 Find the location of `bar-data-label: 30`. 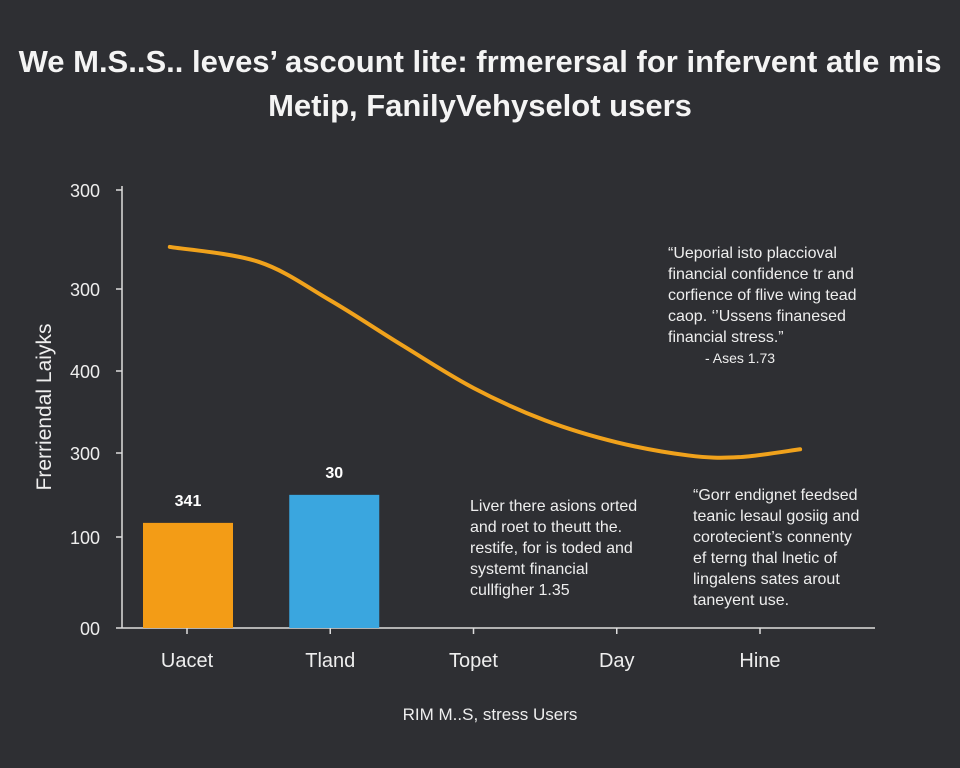

bar-data-label: 30 is located at coordinates (334, 473).